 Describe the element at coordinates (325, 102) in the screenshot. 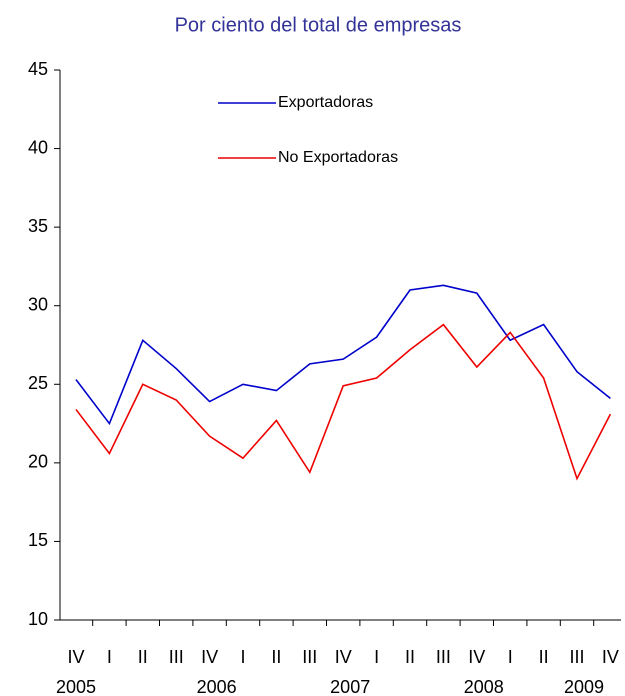

I see `legend-label: Exportadoras` at that location.